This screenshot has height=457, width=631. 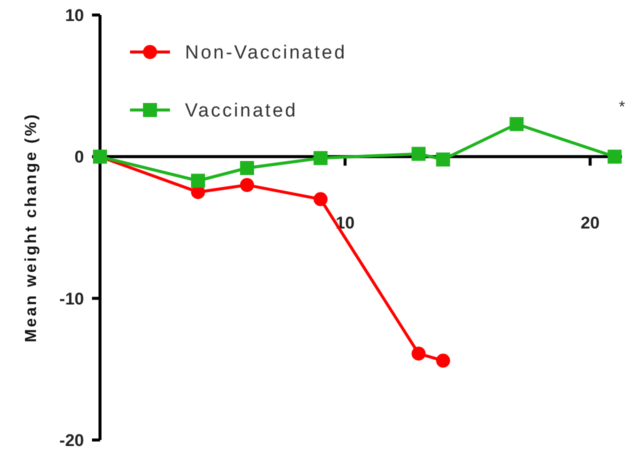 What do you see at coordinates (241, 111) in the screenshot?
I see `legend-label: Vaccinated` at bounding box center [241, 111].